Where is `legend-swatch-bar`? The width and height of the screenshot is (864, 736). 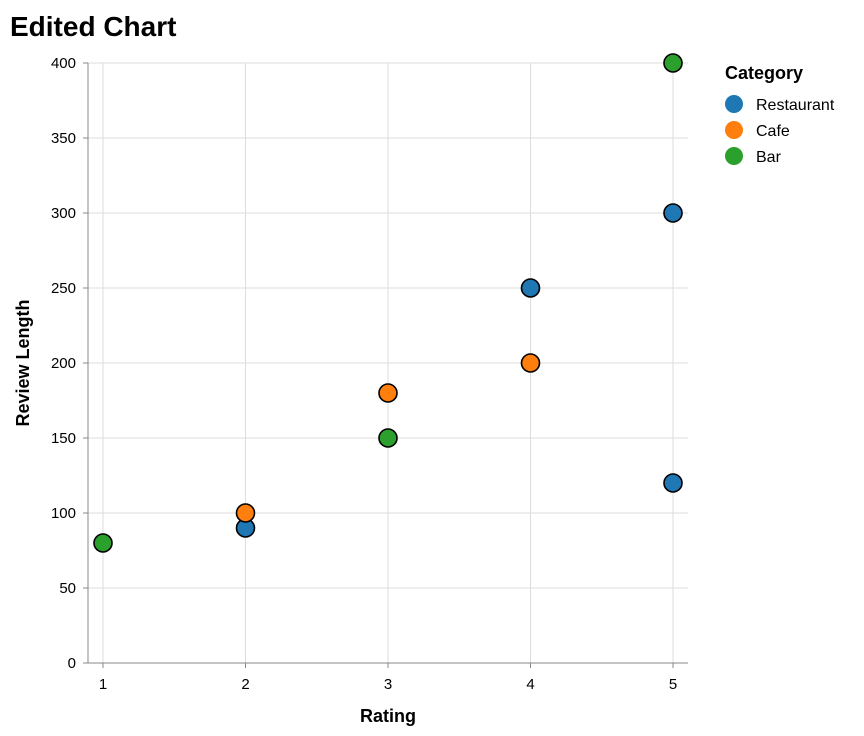 legend-swatch-bar is located at coordinates (734, 156).